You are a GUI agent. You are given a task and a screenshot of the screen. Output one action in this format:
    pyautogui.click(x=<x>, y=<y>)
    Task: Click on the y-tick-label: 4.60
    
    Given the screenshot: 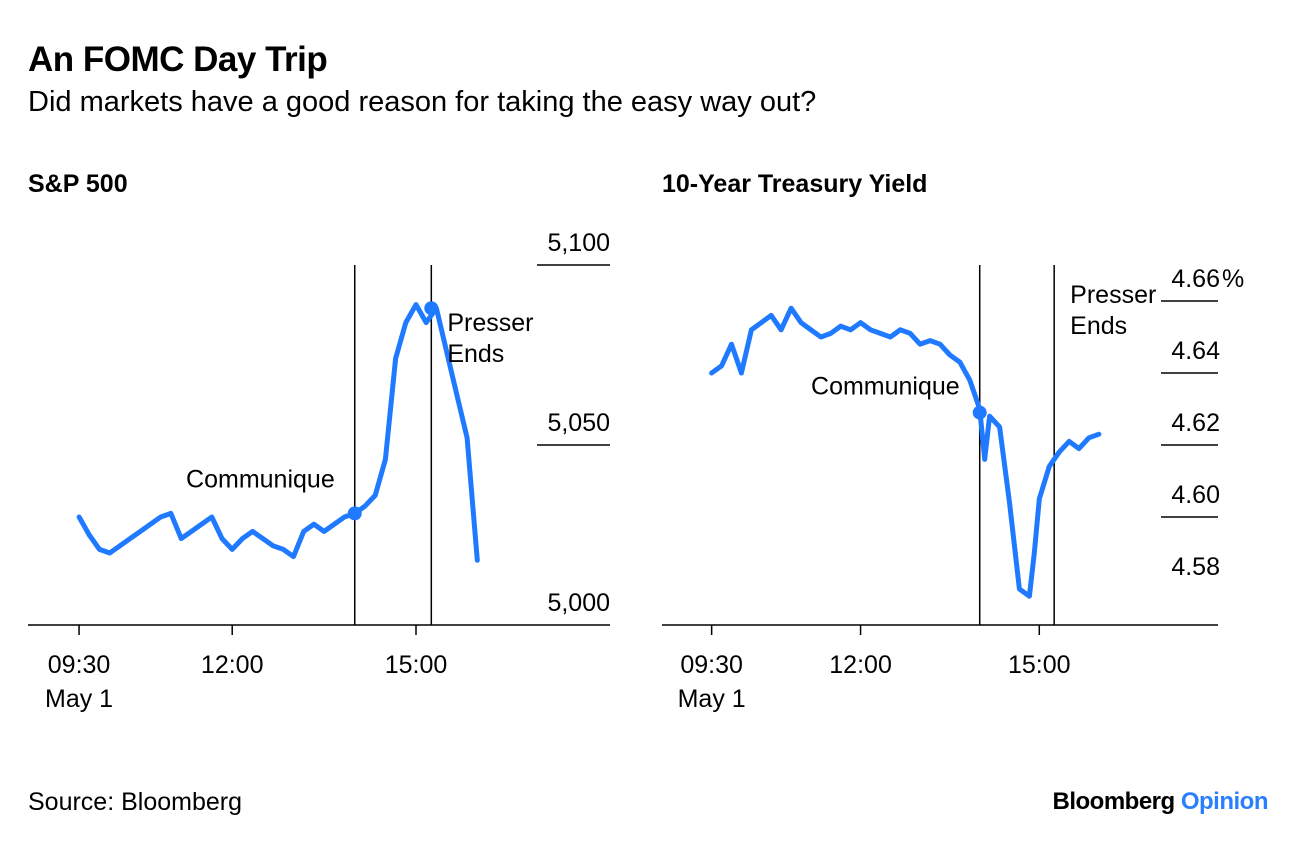 What is the action you would take?
    pyautogui.click(x=1195, y=495)
    